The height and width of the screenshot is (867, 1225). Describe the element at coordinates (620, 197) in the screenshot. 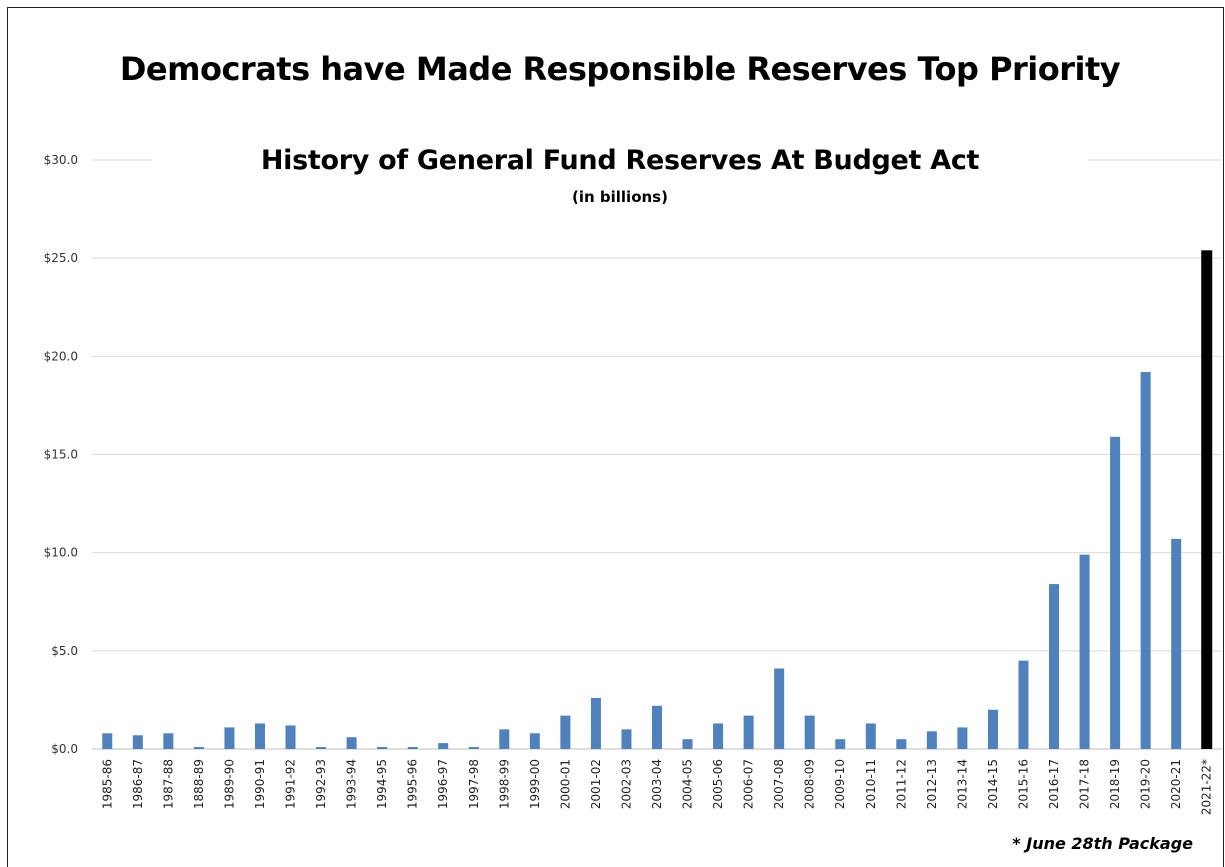

I see `units-note: (in billions)` at that location.